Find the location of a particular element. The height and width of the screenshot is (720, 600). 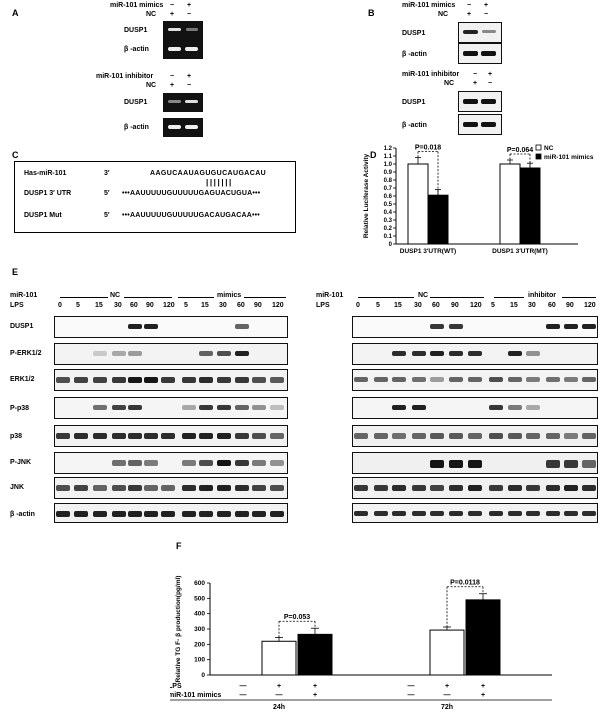

e-blot-label-jnk: JNK is located at coordinates (17, 487).